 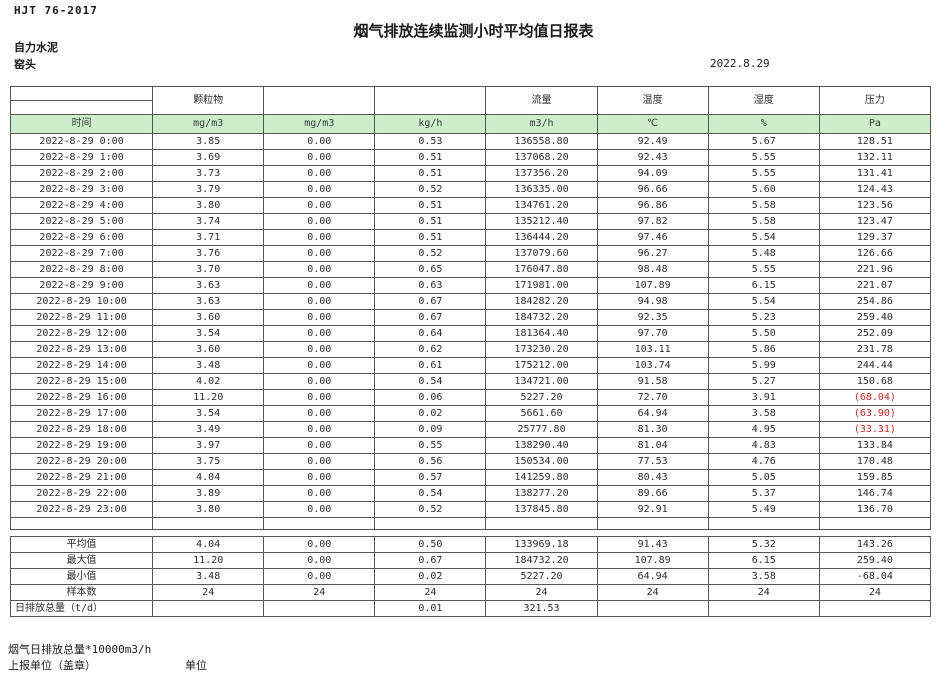 I want to click on data-cell: 91.58, so click(x=652, y=381).